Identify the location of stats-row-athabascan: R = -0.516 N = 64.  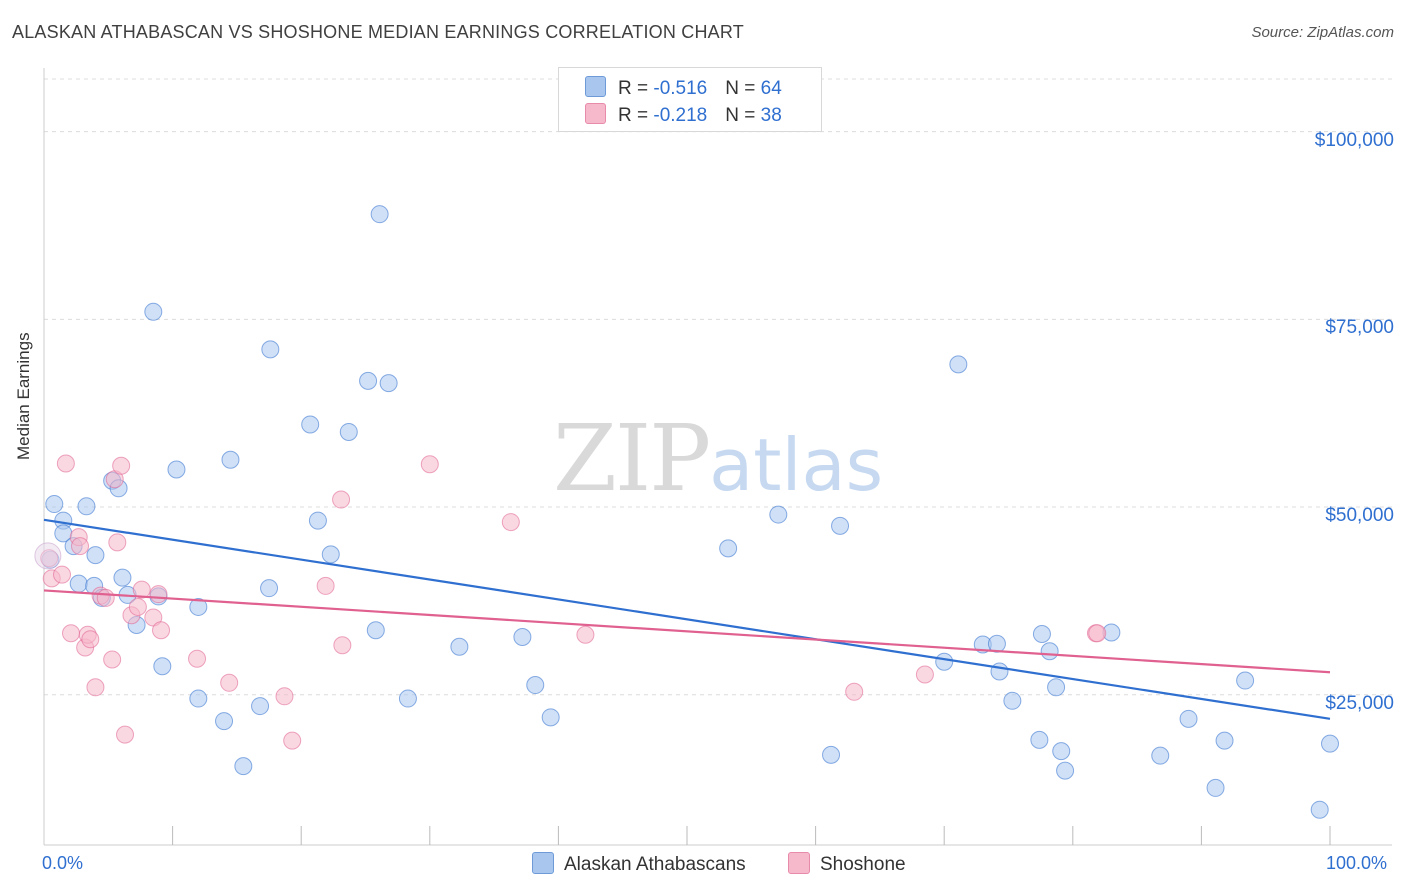
(683, 88).